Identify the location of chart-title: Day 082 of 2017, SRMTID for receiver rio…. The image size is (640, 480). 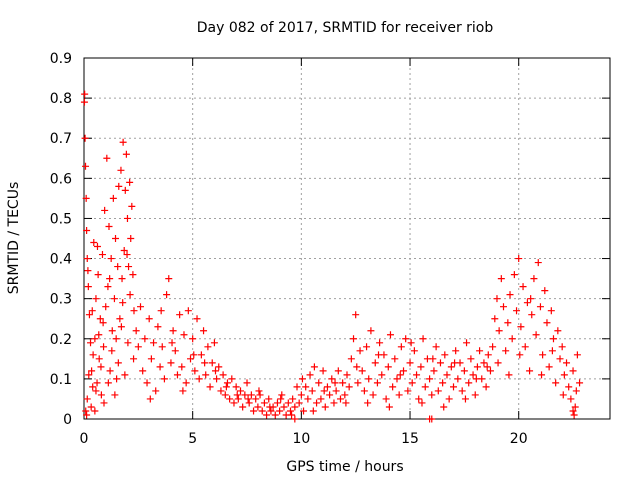
(345, 28).